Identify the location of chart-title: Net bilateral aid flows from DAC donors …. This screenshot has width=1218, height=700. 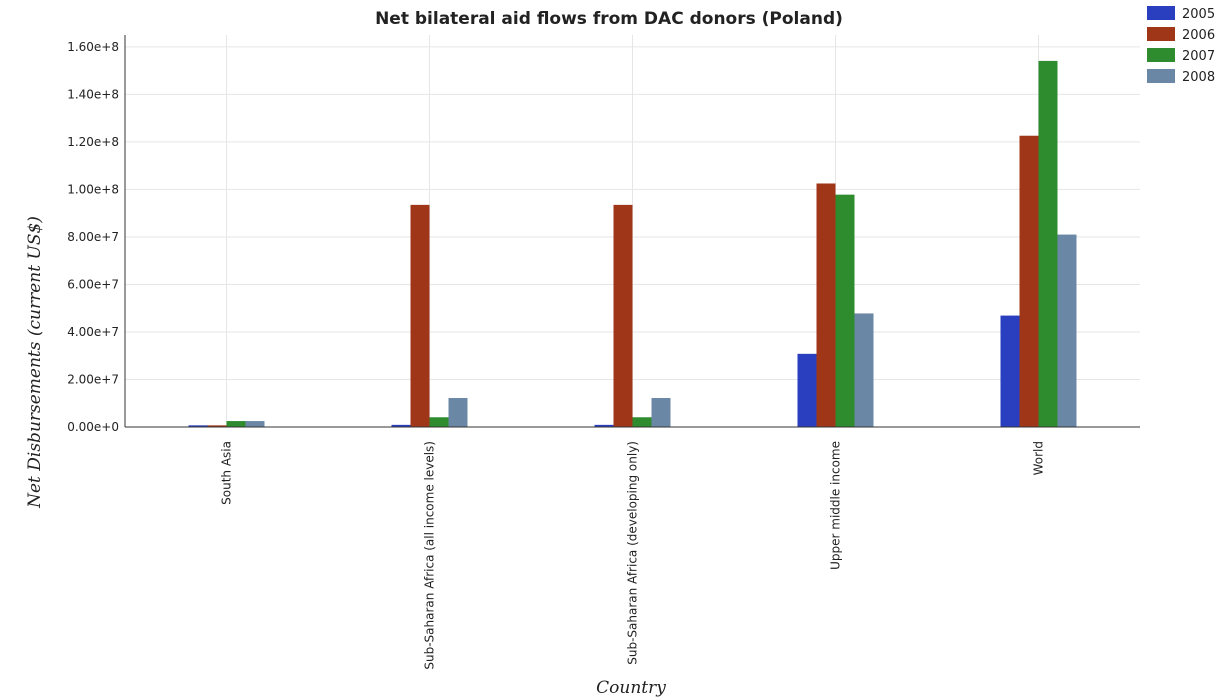
(609, 19).